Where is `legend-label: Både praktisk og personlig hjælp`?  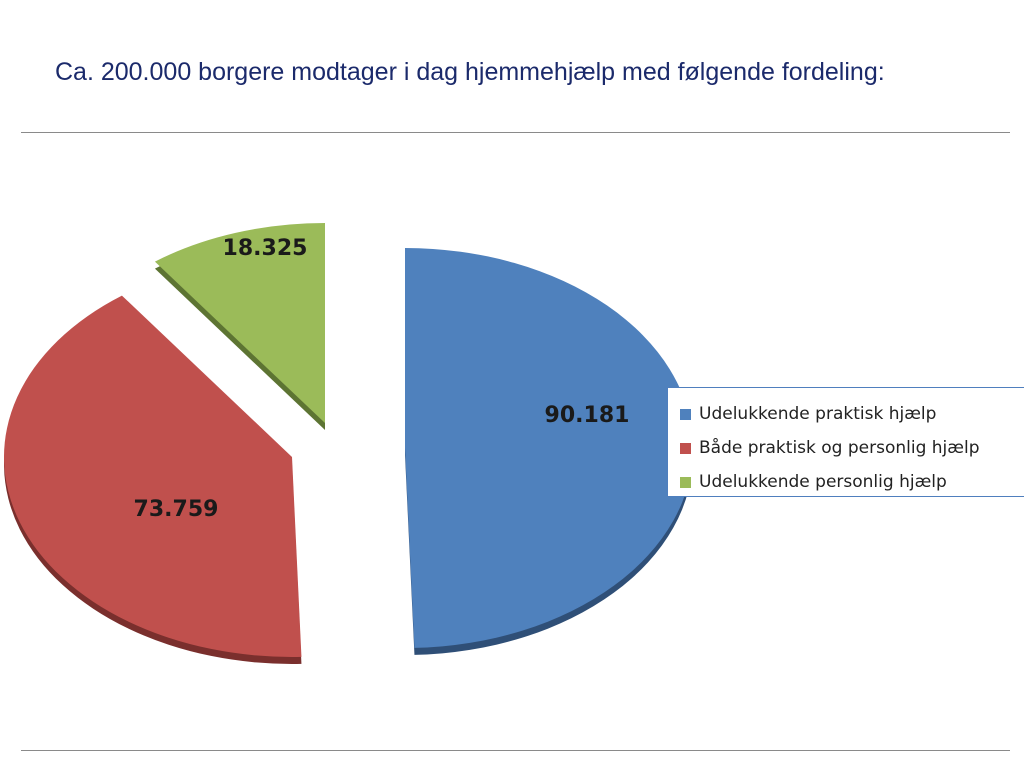 legend-label: Både praktisk og personlig hjælp is located at coordinates (839, 448).